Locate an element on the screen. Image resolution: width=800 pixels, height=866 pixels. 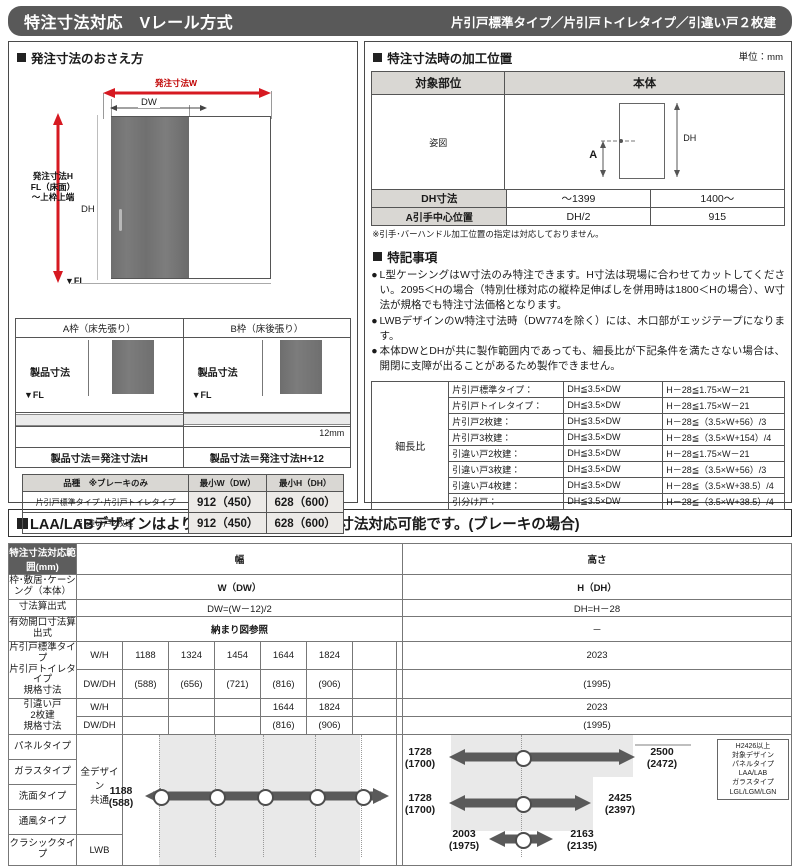
gap-b: 12mm is located at coordinates (267, 437).